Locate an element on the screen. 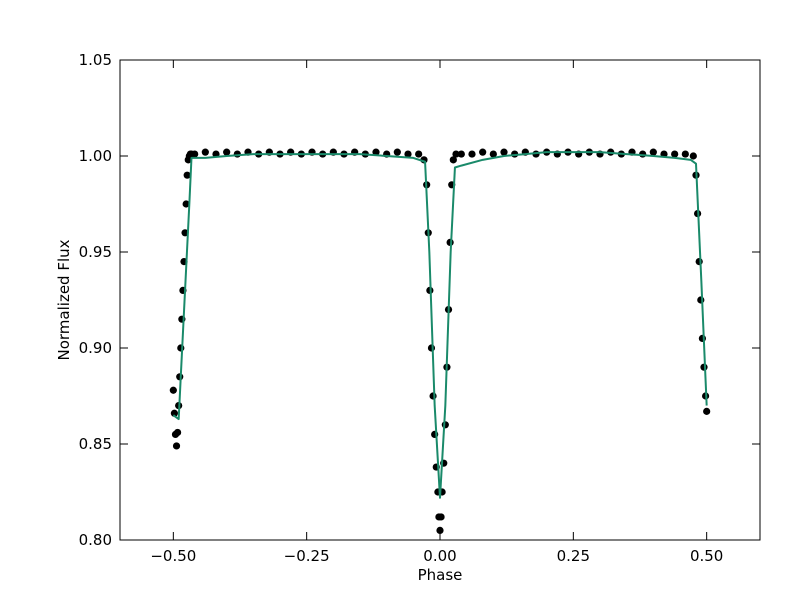 The height and width of the screenshot is (600, 800). x-tick-label: 0.50 is located at coordinates (706, 556).